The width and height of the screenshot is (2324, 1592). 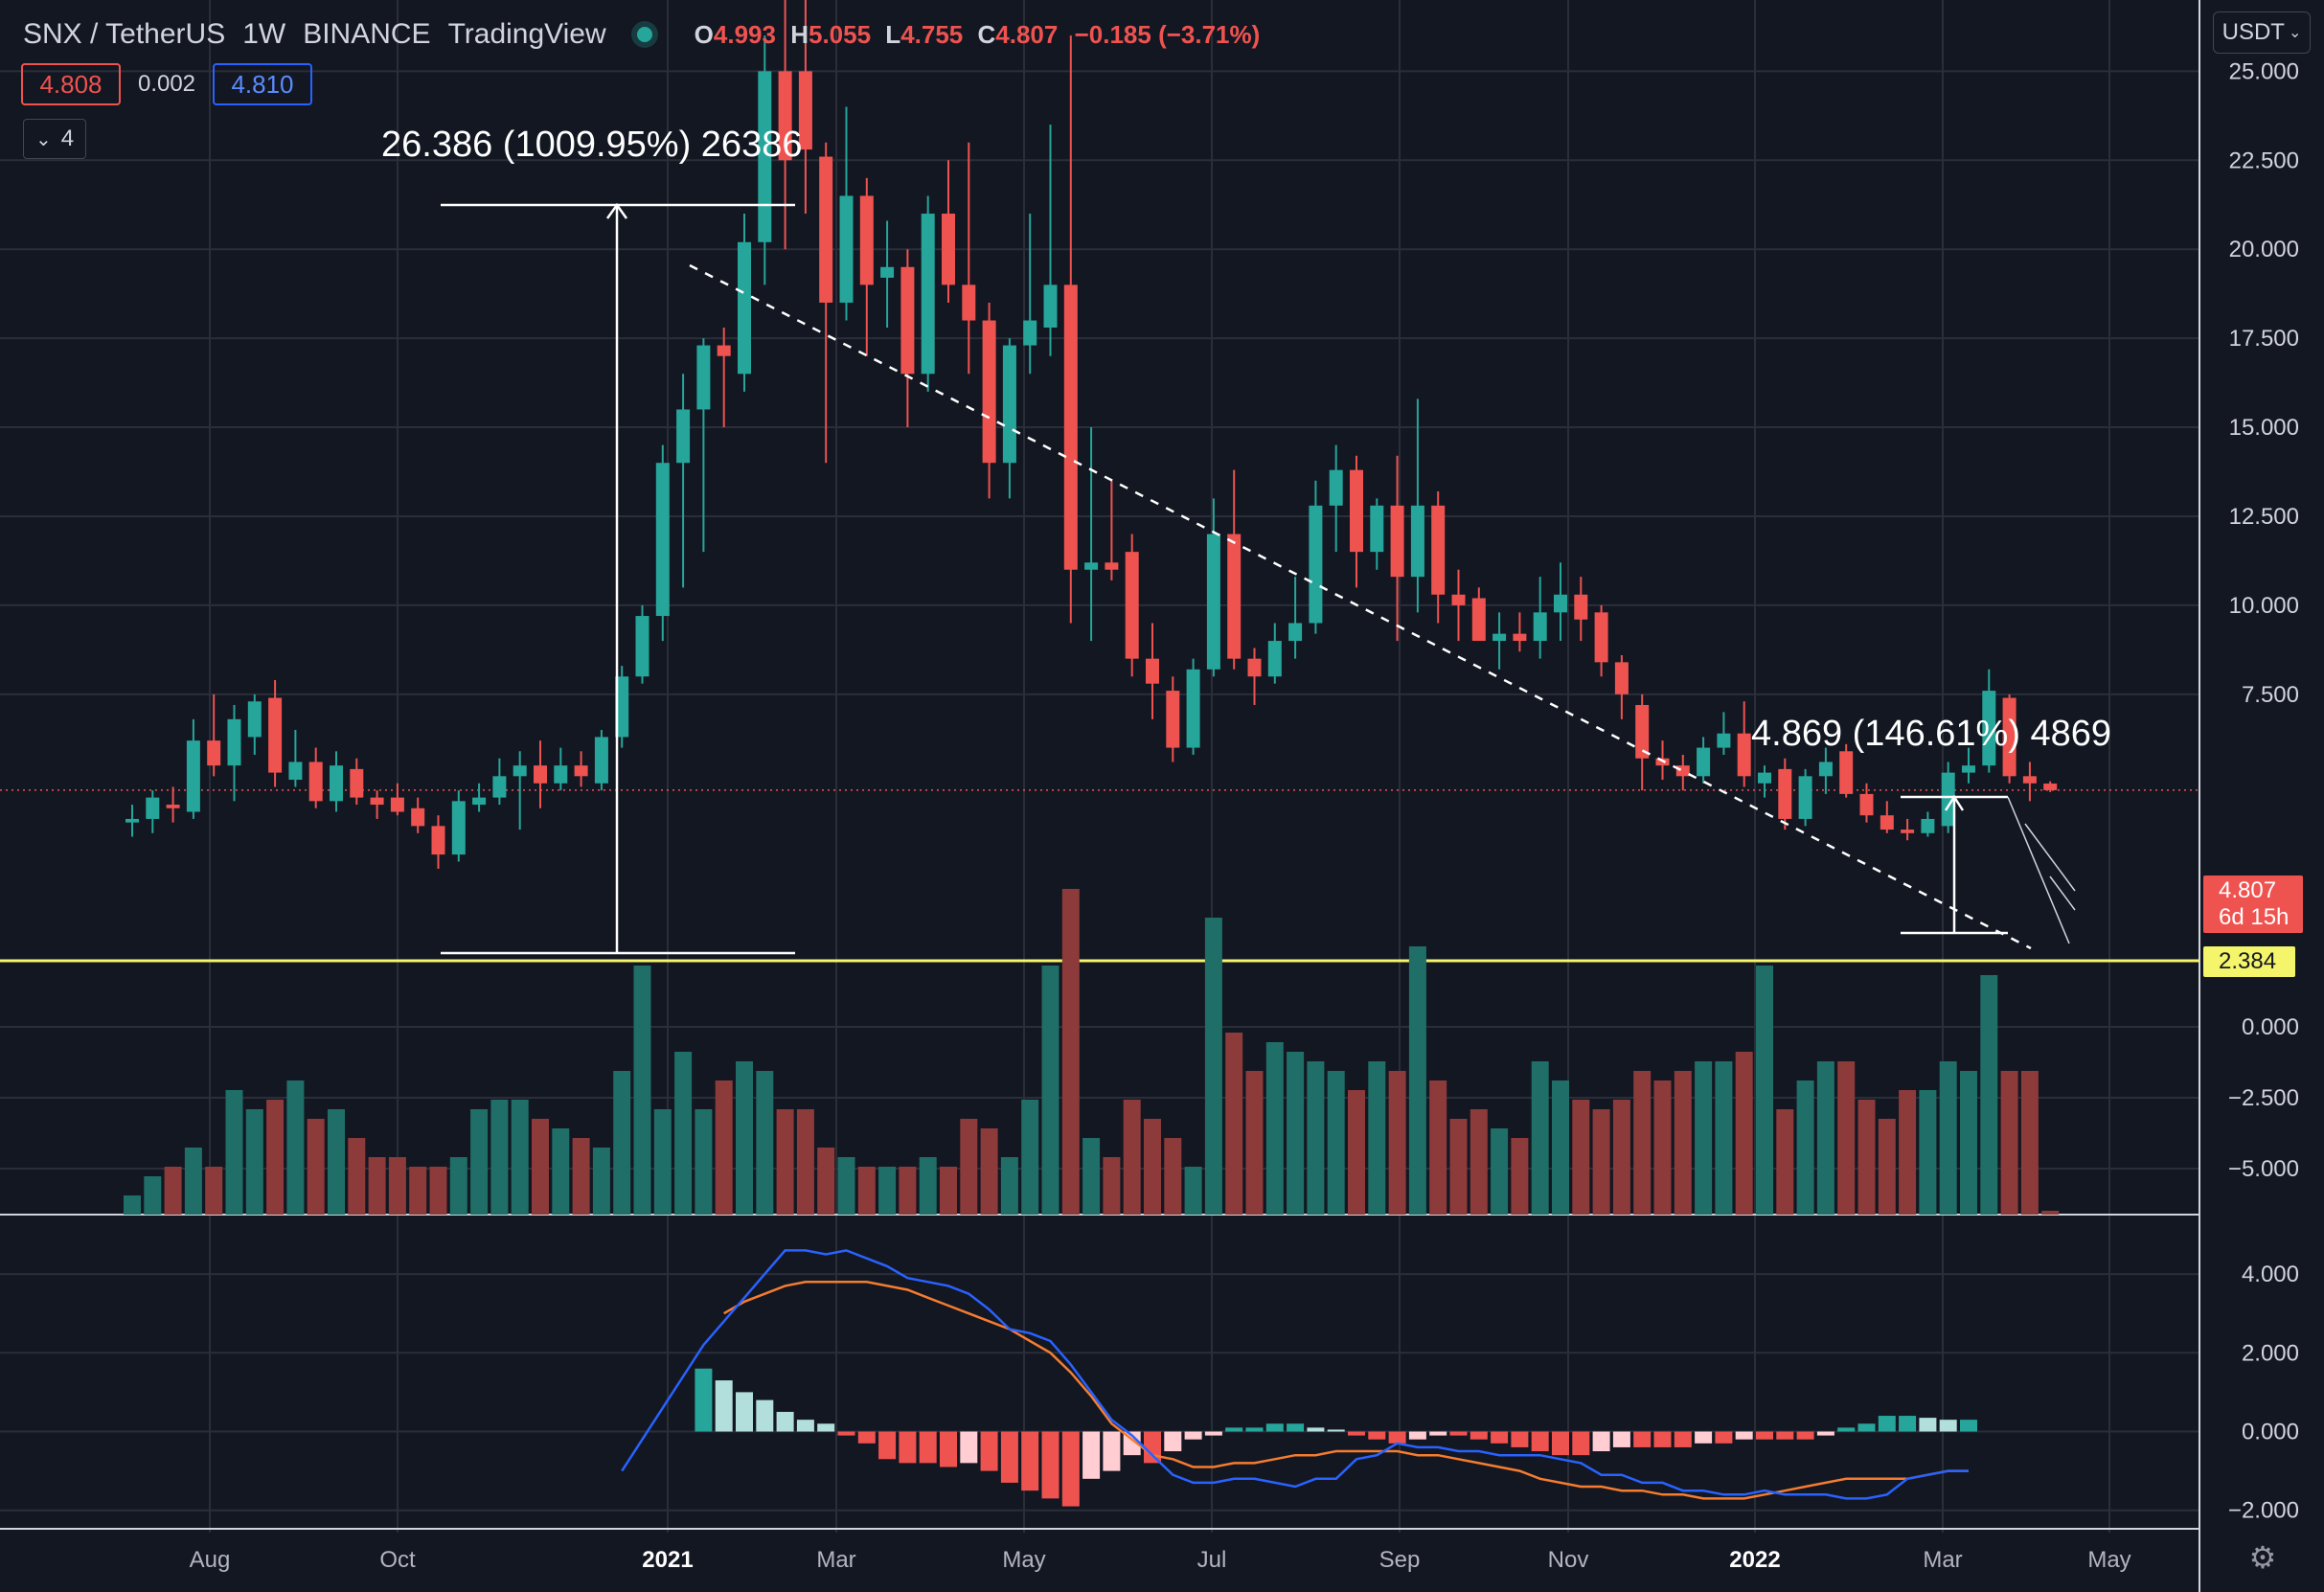 What do you see at coordinates (2270, 1353) in the screenshot?
I see `macd-tick-label: 2.000` at bounding box center [2270, 1353].